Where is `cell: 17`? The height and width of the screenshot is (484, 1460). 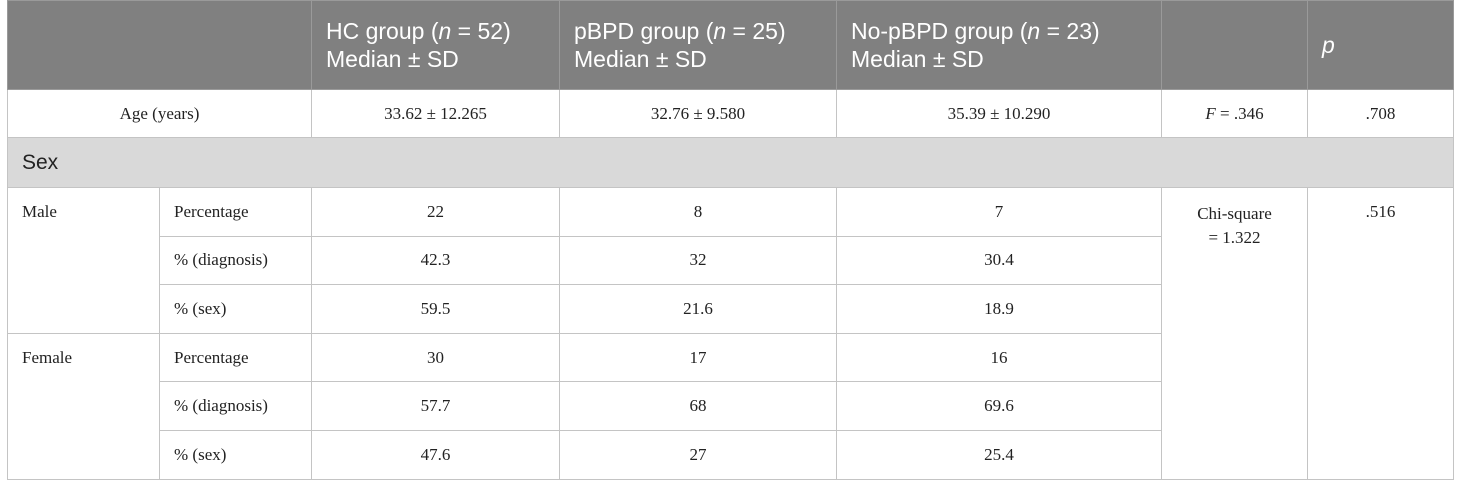 cell: 17 is located at coordinates (698, 357).